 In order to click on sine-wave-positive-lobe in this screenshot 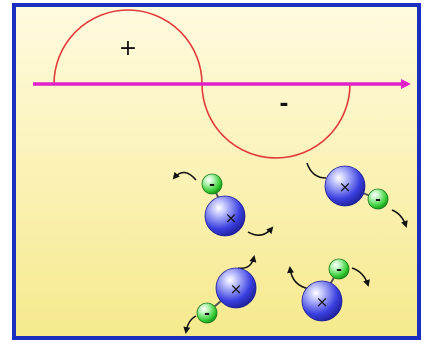, I will do `click(128, 47)`.